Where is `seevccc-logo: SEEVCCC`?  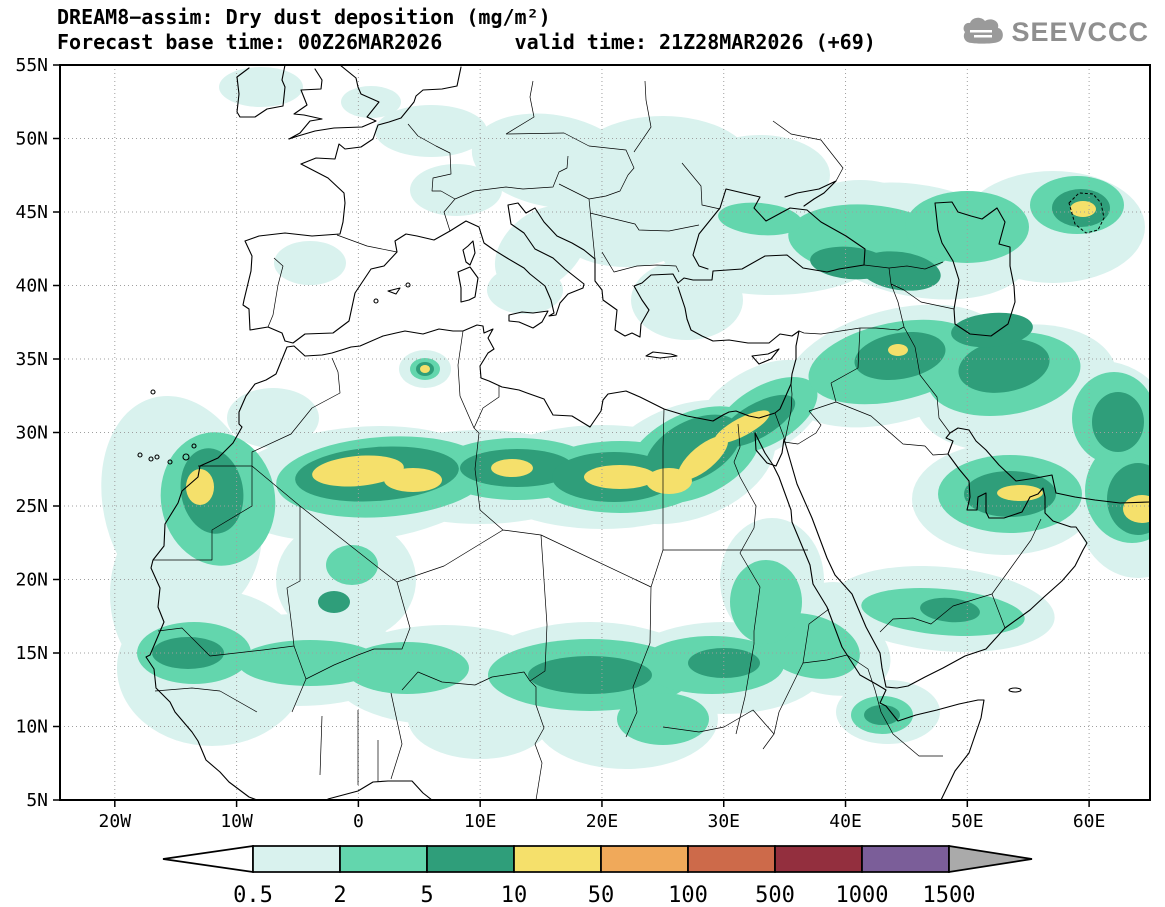 seevccc-logo: SEEVCCC is located at coordinates (1054, 32).